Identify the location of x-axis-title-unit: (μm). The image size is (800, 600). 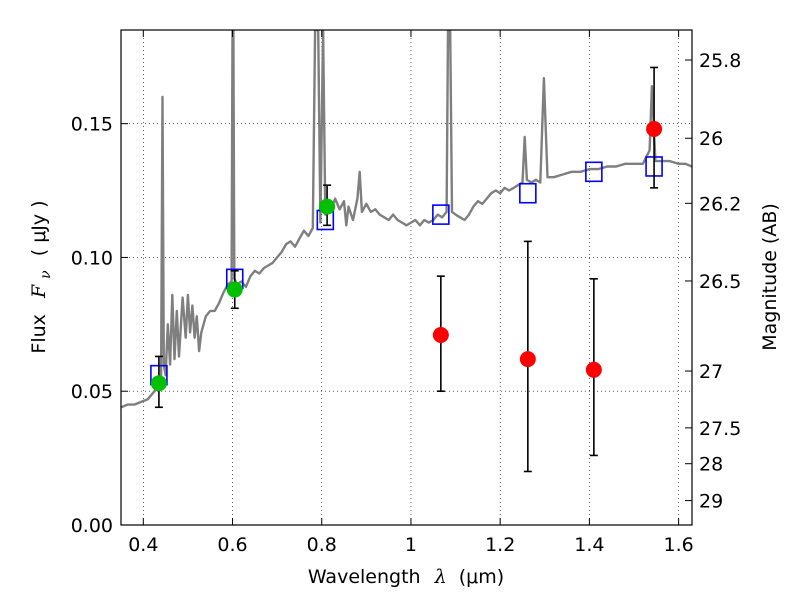
(481, 577).